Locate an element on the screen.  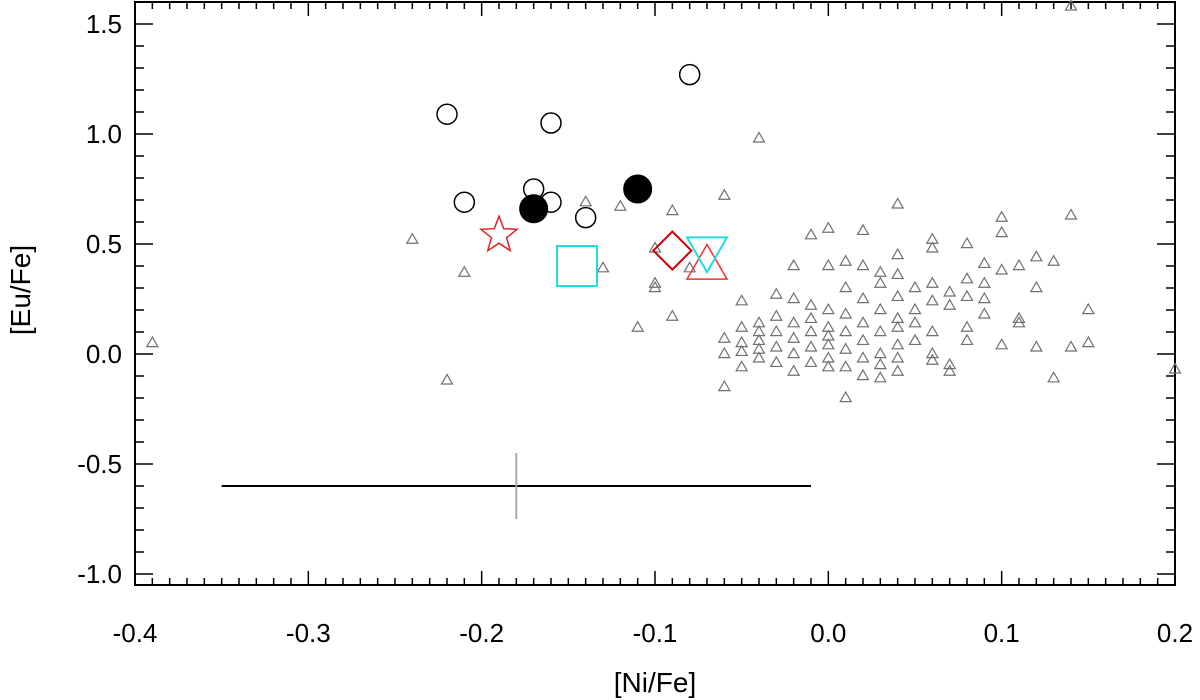
diamond-point is located at coordinates (672, 251).